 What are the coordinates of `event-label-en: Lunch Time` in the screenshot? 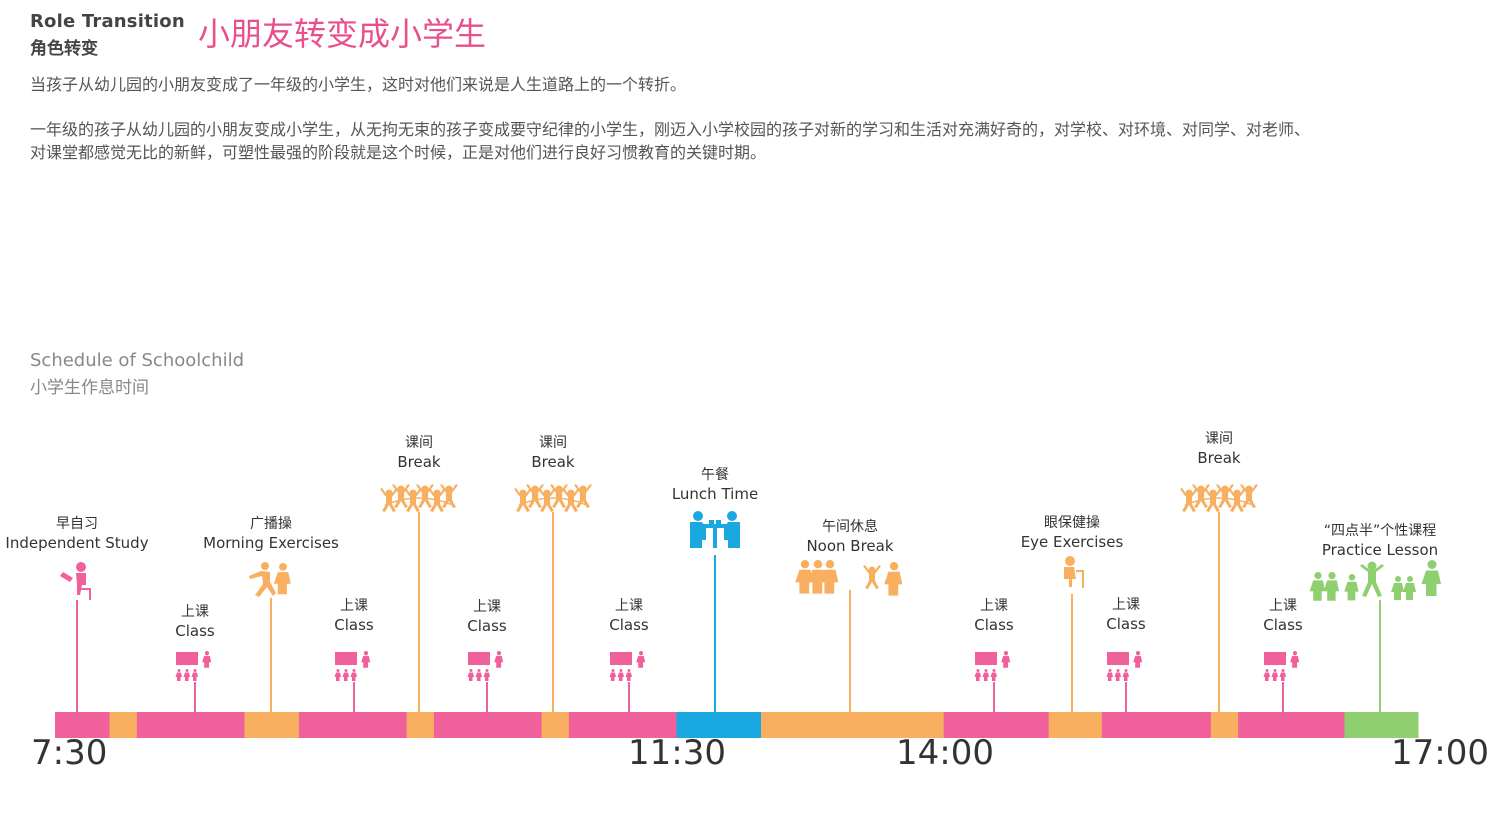 It's located at (715, 494).